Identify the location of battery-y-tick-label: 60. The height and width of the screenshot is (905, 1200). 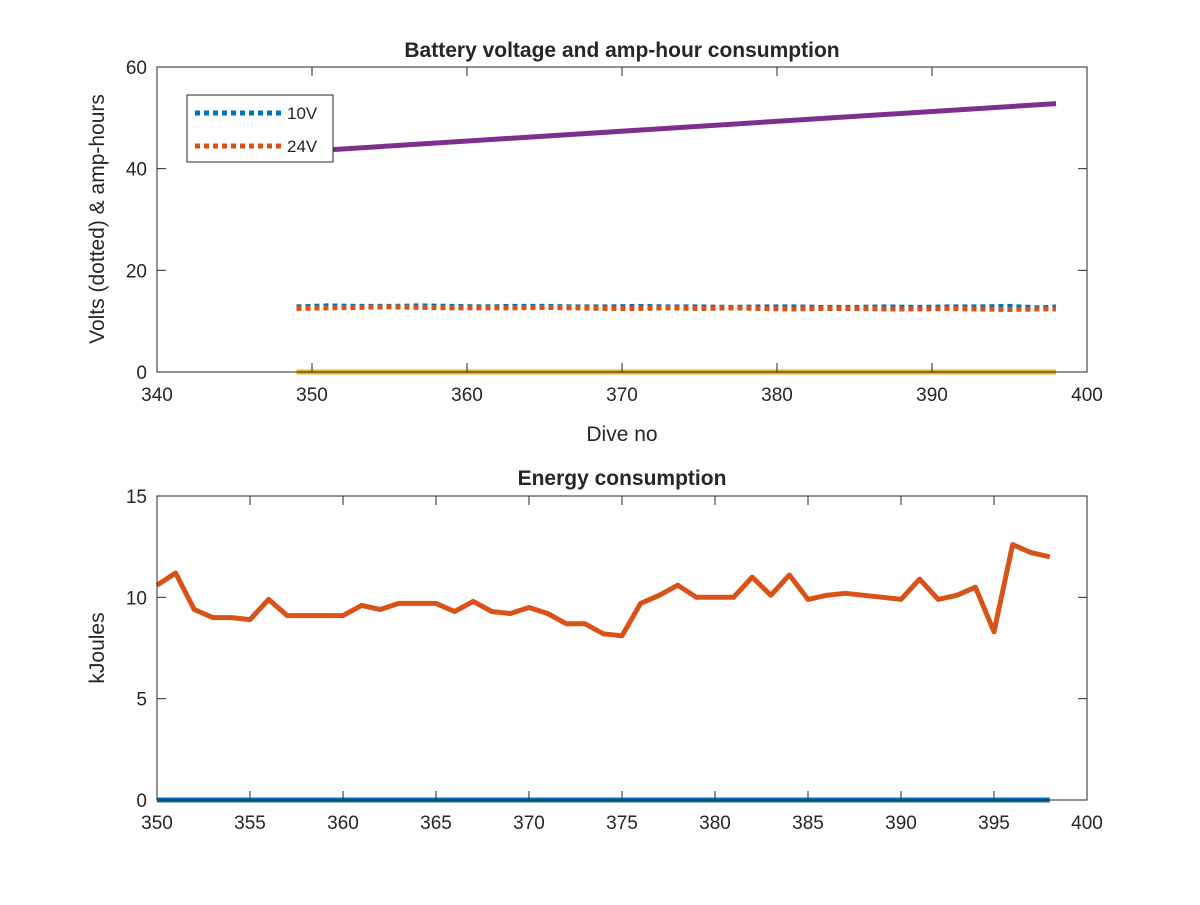
(136, 68).